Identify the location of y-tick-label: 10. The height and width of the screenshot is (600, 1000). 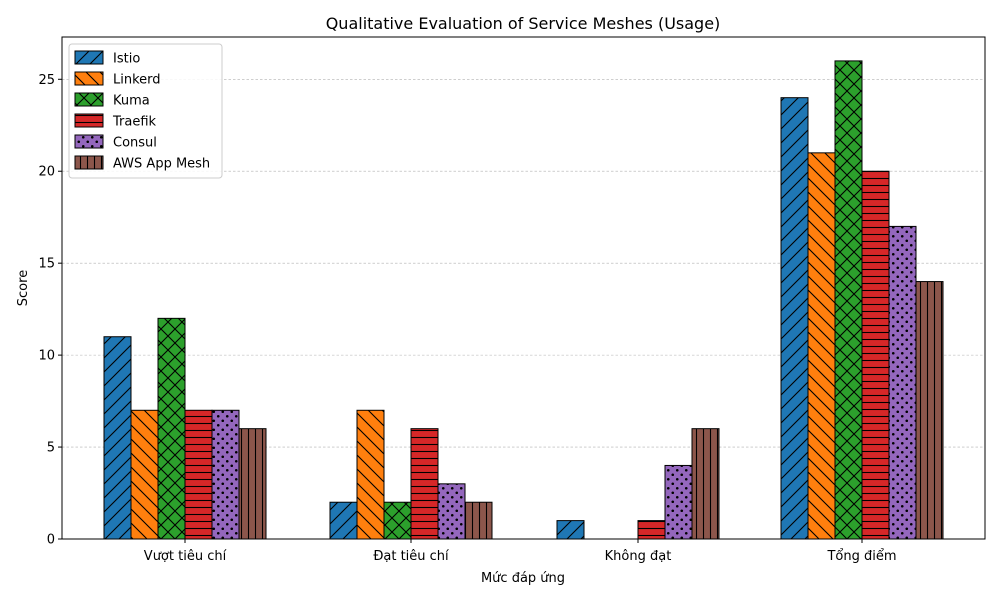
(46, 356).